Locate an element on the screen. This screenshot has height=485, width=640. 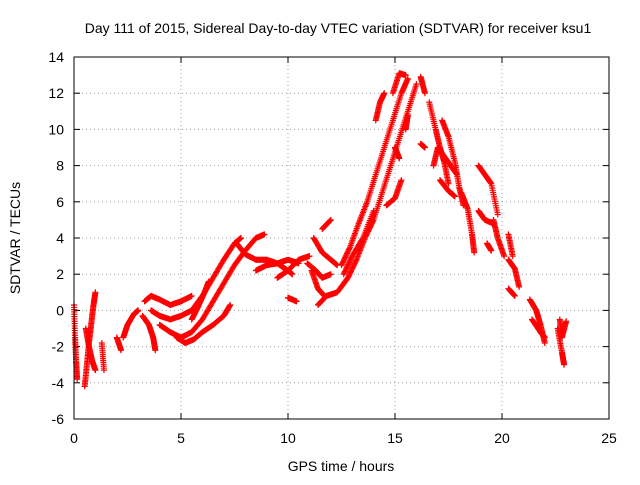
y-tick-label: -2 is located at coordinates (58, 347).